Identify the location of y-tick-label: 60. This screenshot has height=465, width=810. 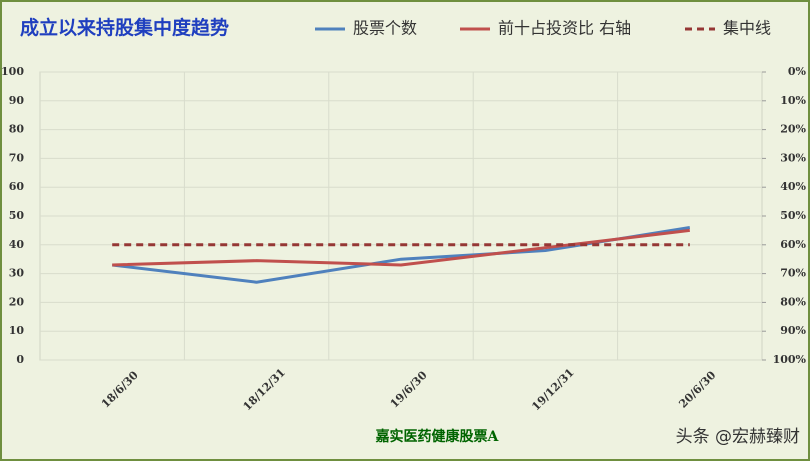
(17, 186).